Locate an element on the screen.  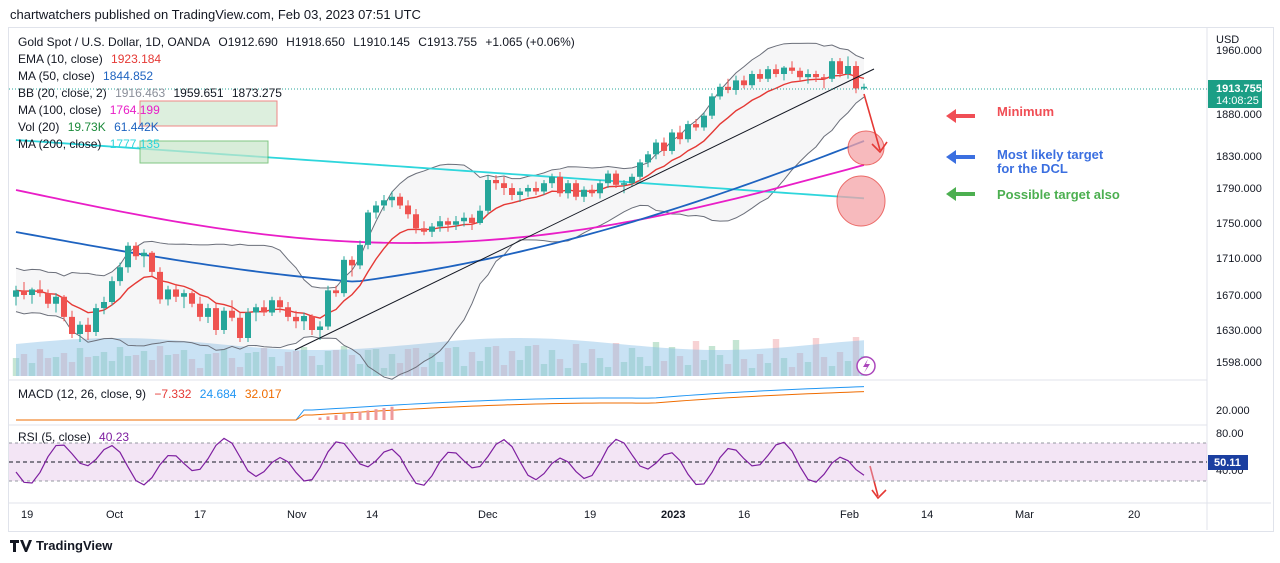
vol-ma-value: 61.442K is located at coordinates (136, 127).